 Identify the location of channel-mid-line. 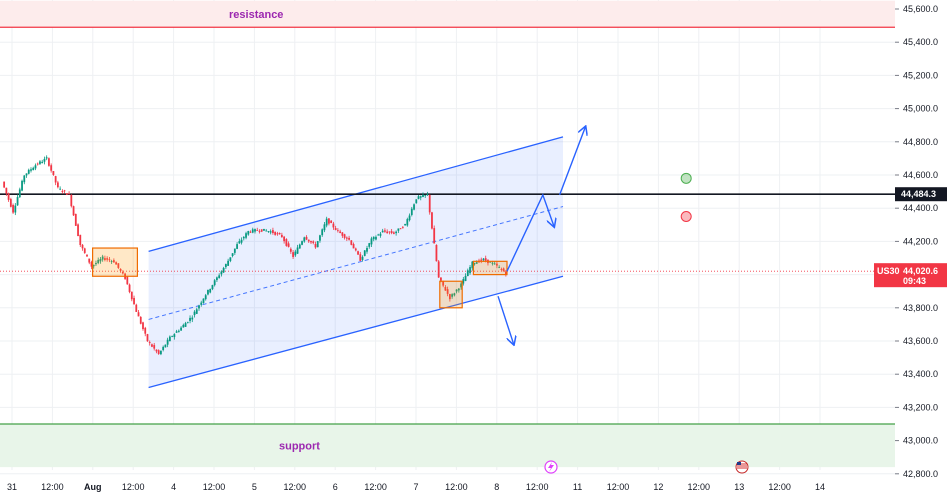
(356, 263).